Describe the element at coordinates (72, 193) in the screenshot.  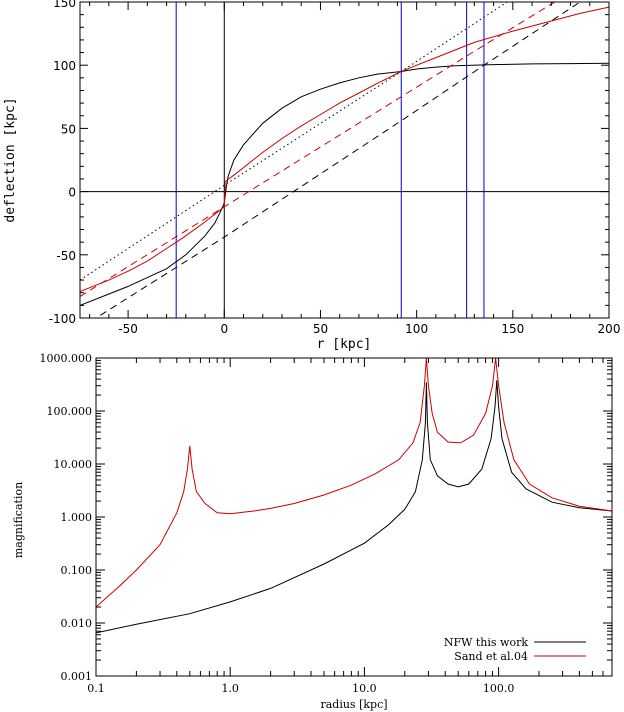
I see `y-tick-label: 0` at that location.